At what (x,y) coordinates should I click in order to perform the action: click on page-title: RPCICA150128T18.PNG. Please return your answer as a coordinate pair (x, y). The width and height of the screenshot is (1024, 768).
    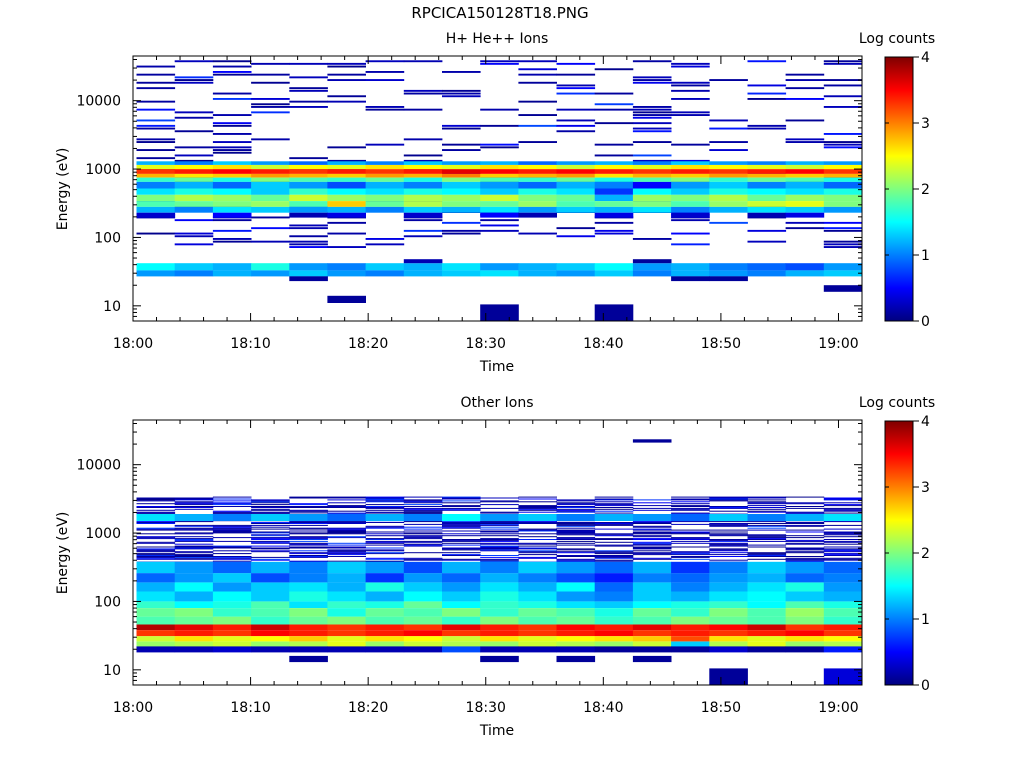
    Looking at the image, I should click on (500, 13).